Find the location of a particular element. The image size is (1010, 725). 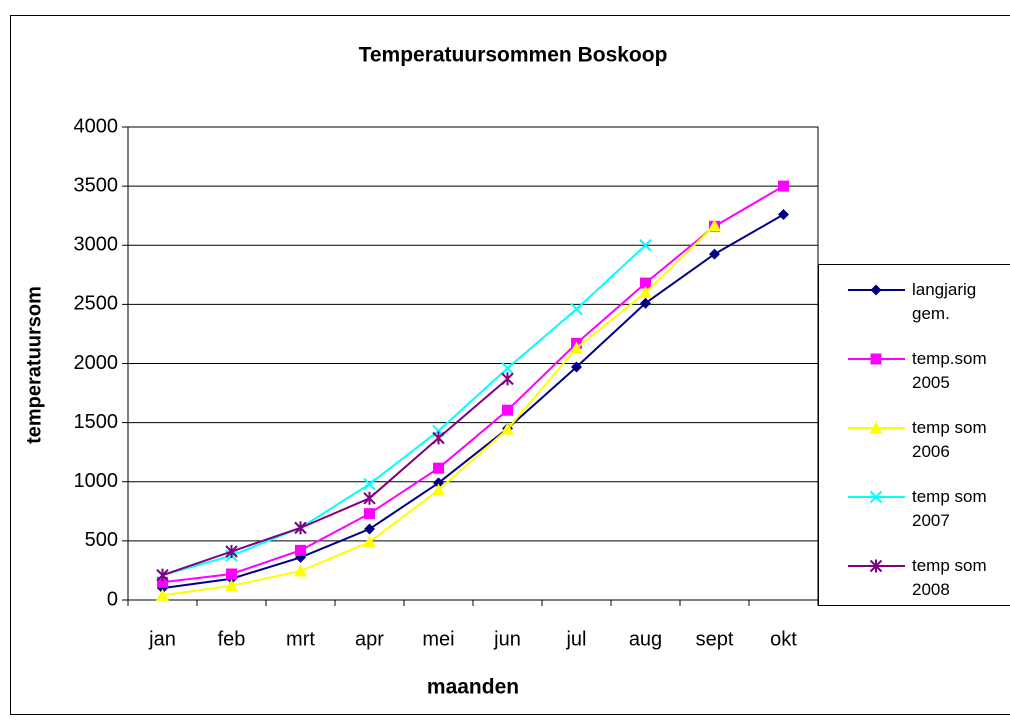

y-tick-label: 1000 is located at coordinates (96, 481).